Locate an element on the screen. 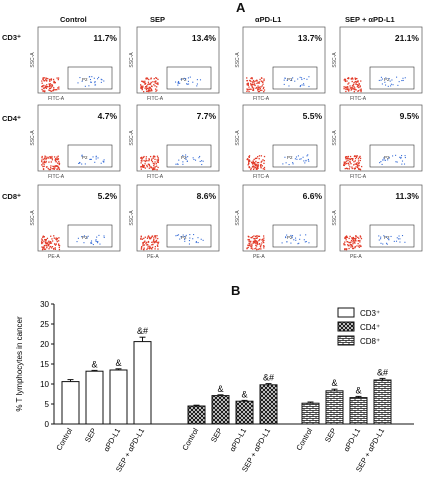 Image resolution: width=424 pixels, height=500 pixels. x-tick-label: Control is located at coordinates (304, 439).